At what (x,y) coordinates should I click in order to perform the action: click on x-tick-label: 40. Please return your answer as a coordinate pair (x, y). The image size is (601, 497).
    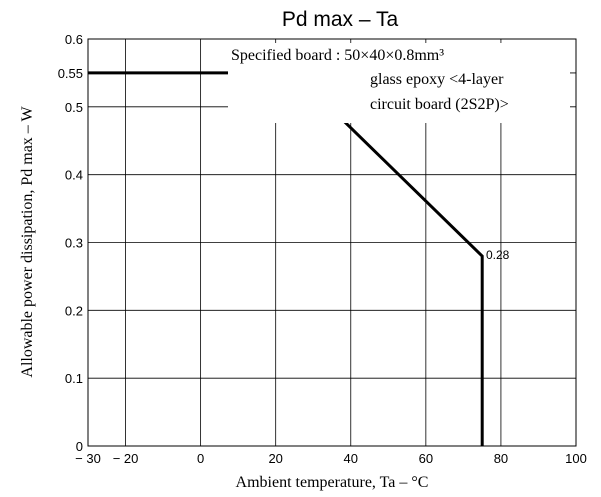
    Looking at the image, I should click on (351, 458).